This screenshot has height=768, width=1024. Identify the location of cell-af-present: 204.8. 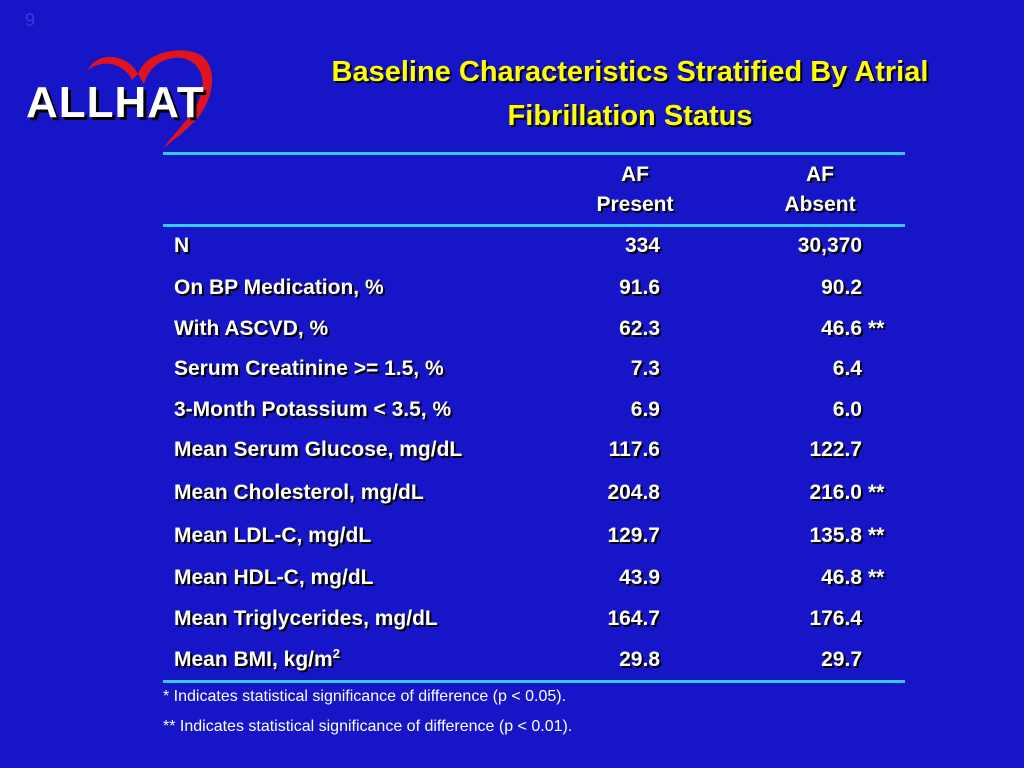
(633, 492).